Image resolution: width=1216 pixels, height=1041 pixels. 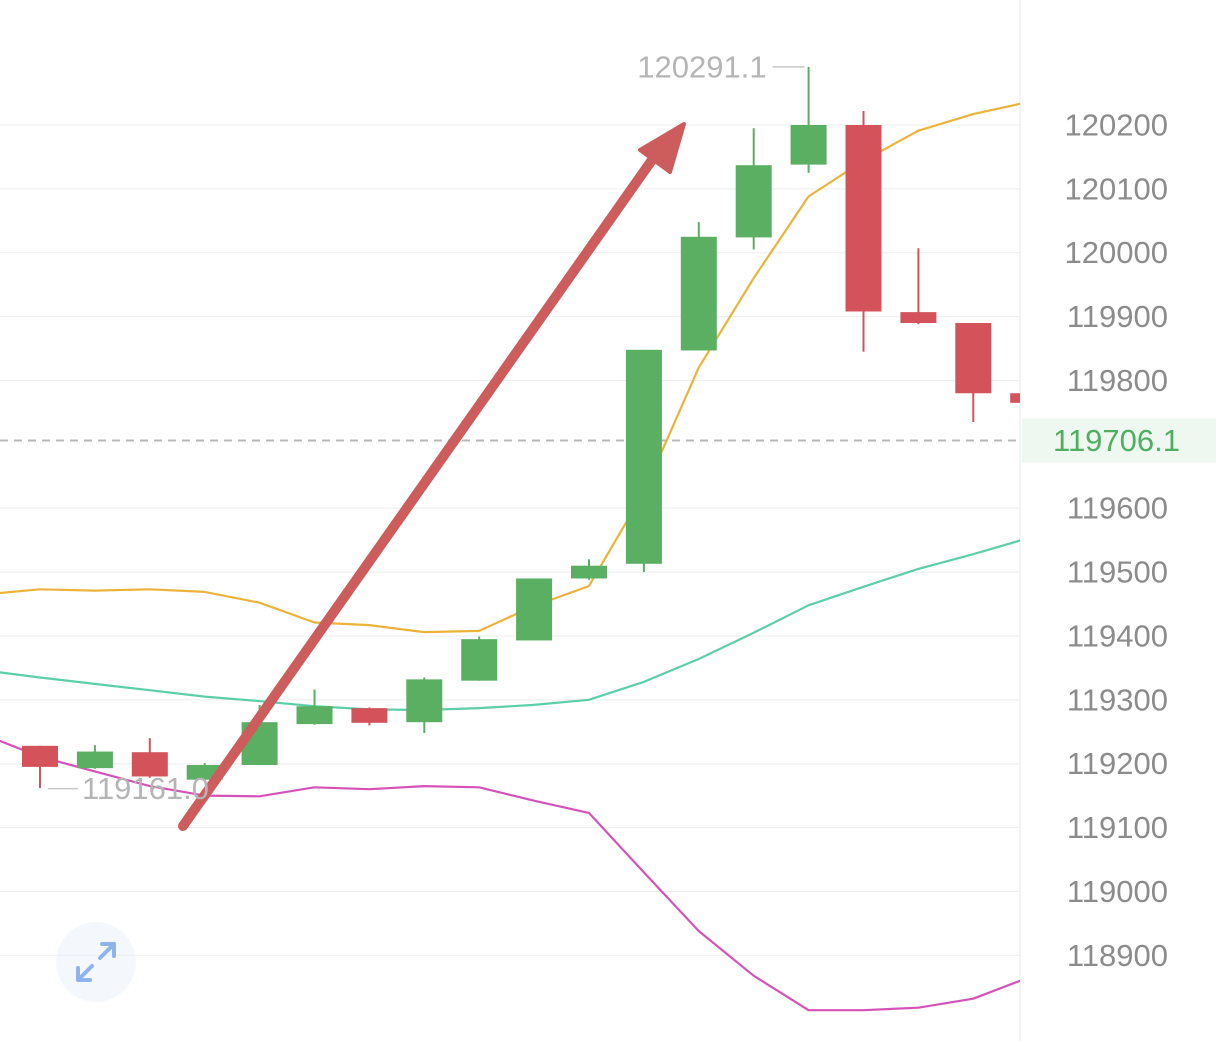 I want to click on y-tick-label: 120200, so click(x=1116, y=125).